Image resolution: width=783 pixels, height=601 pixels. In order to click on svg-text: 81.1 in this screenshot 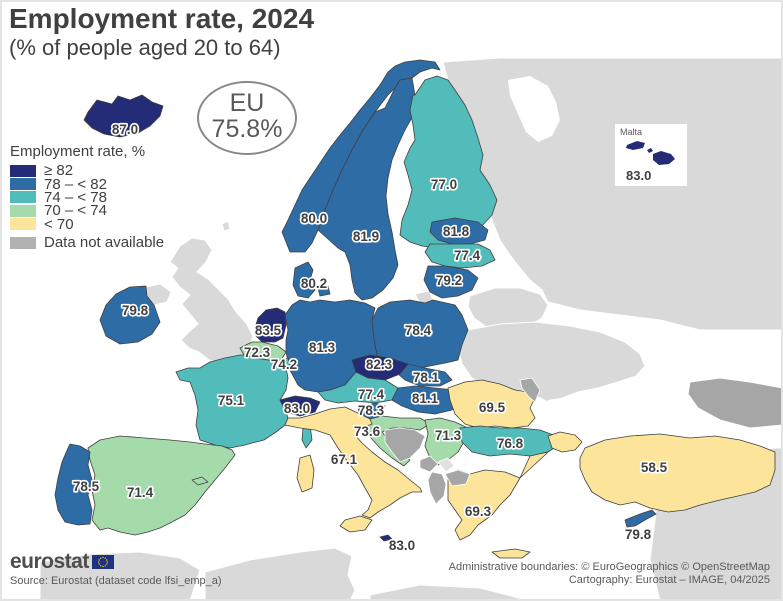, I will do `click(425, 398)`.